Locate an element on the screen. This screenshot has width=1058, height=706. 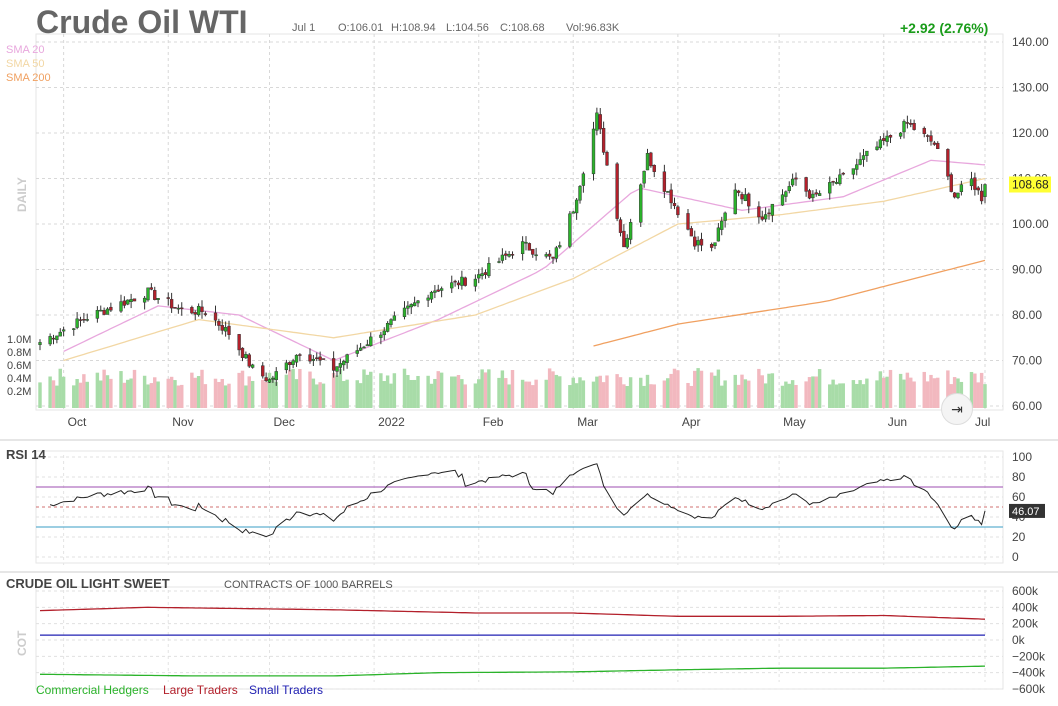
sma20-legend: SMA 20 is located at coordinates (25, 50).